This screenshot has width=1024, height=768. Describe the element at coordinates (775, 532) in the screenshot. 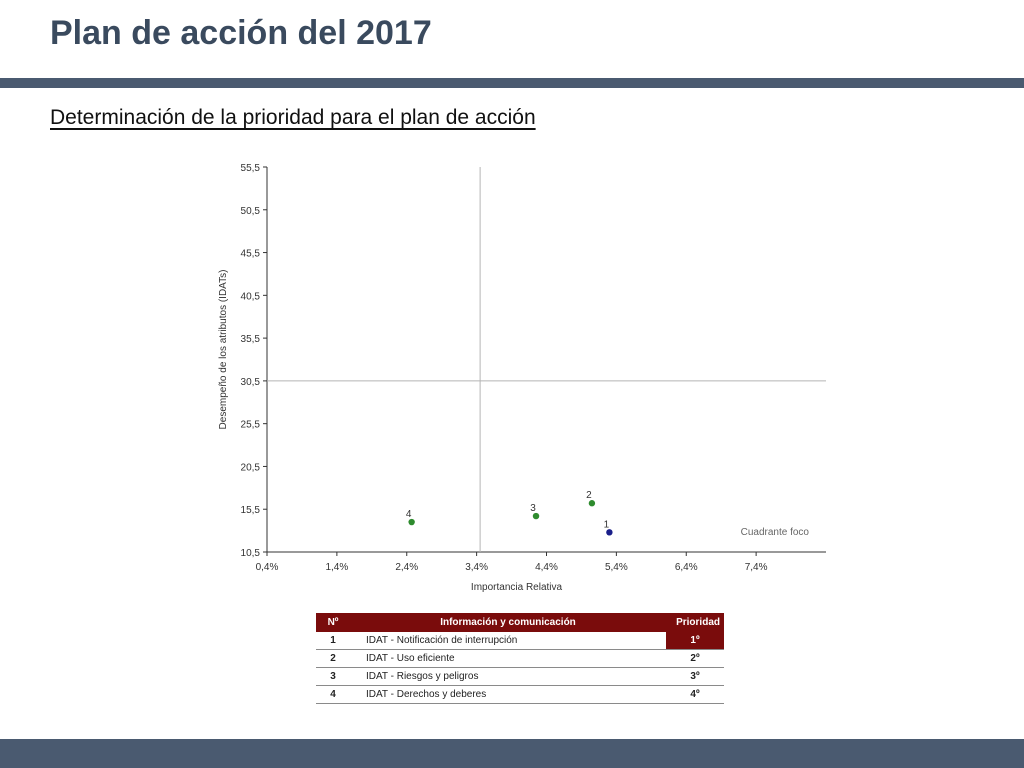

I see `quadrant-label: Cuadrante foco` at that location.